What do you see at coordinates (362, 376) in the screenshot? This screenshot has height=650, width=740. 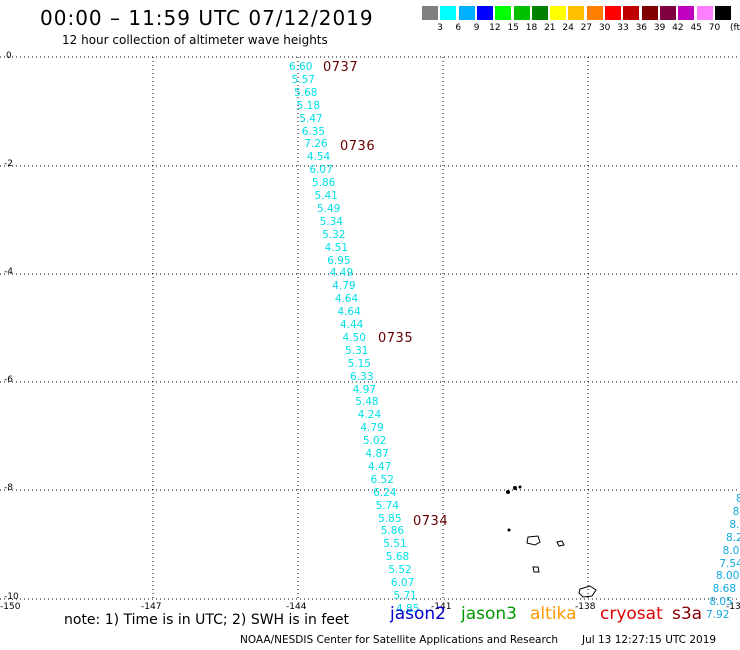 I see `swh-value: 6.33` at bounding box center [362, 376].